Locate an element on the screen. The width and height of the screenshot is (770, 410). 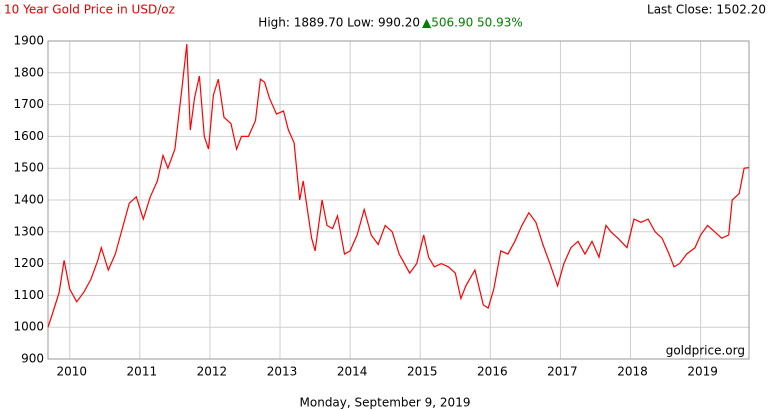
x-tick-label: 2019 is located at coordinates (702, 372).